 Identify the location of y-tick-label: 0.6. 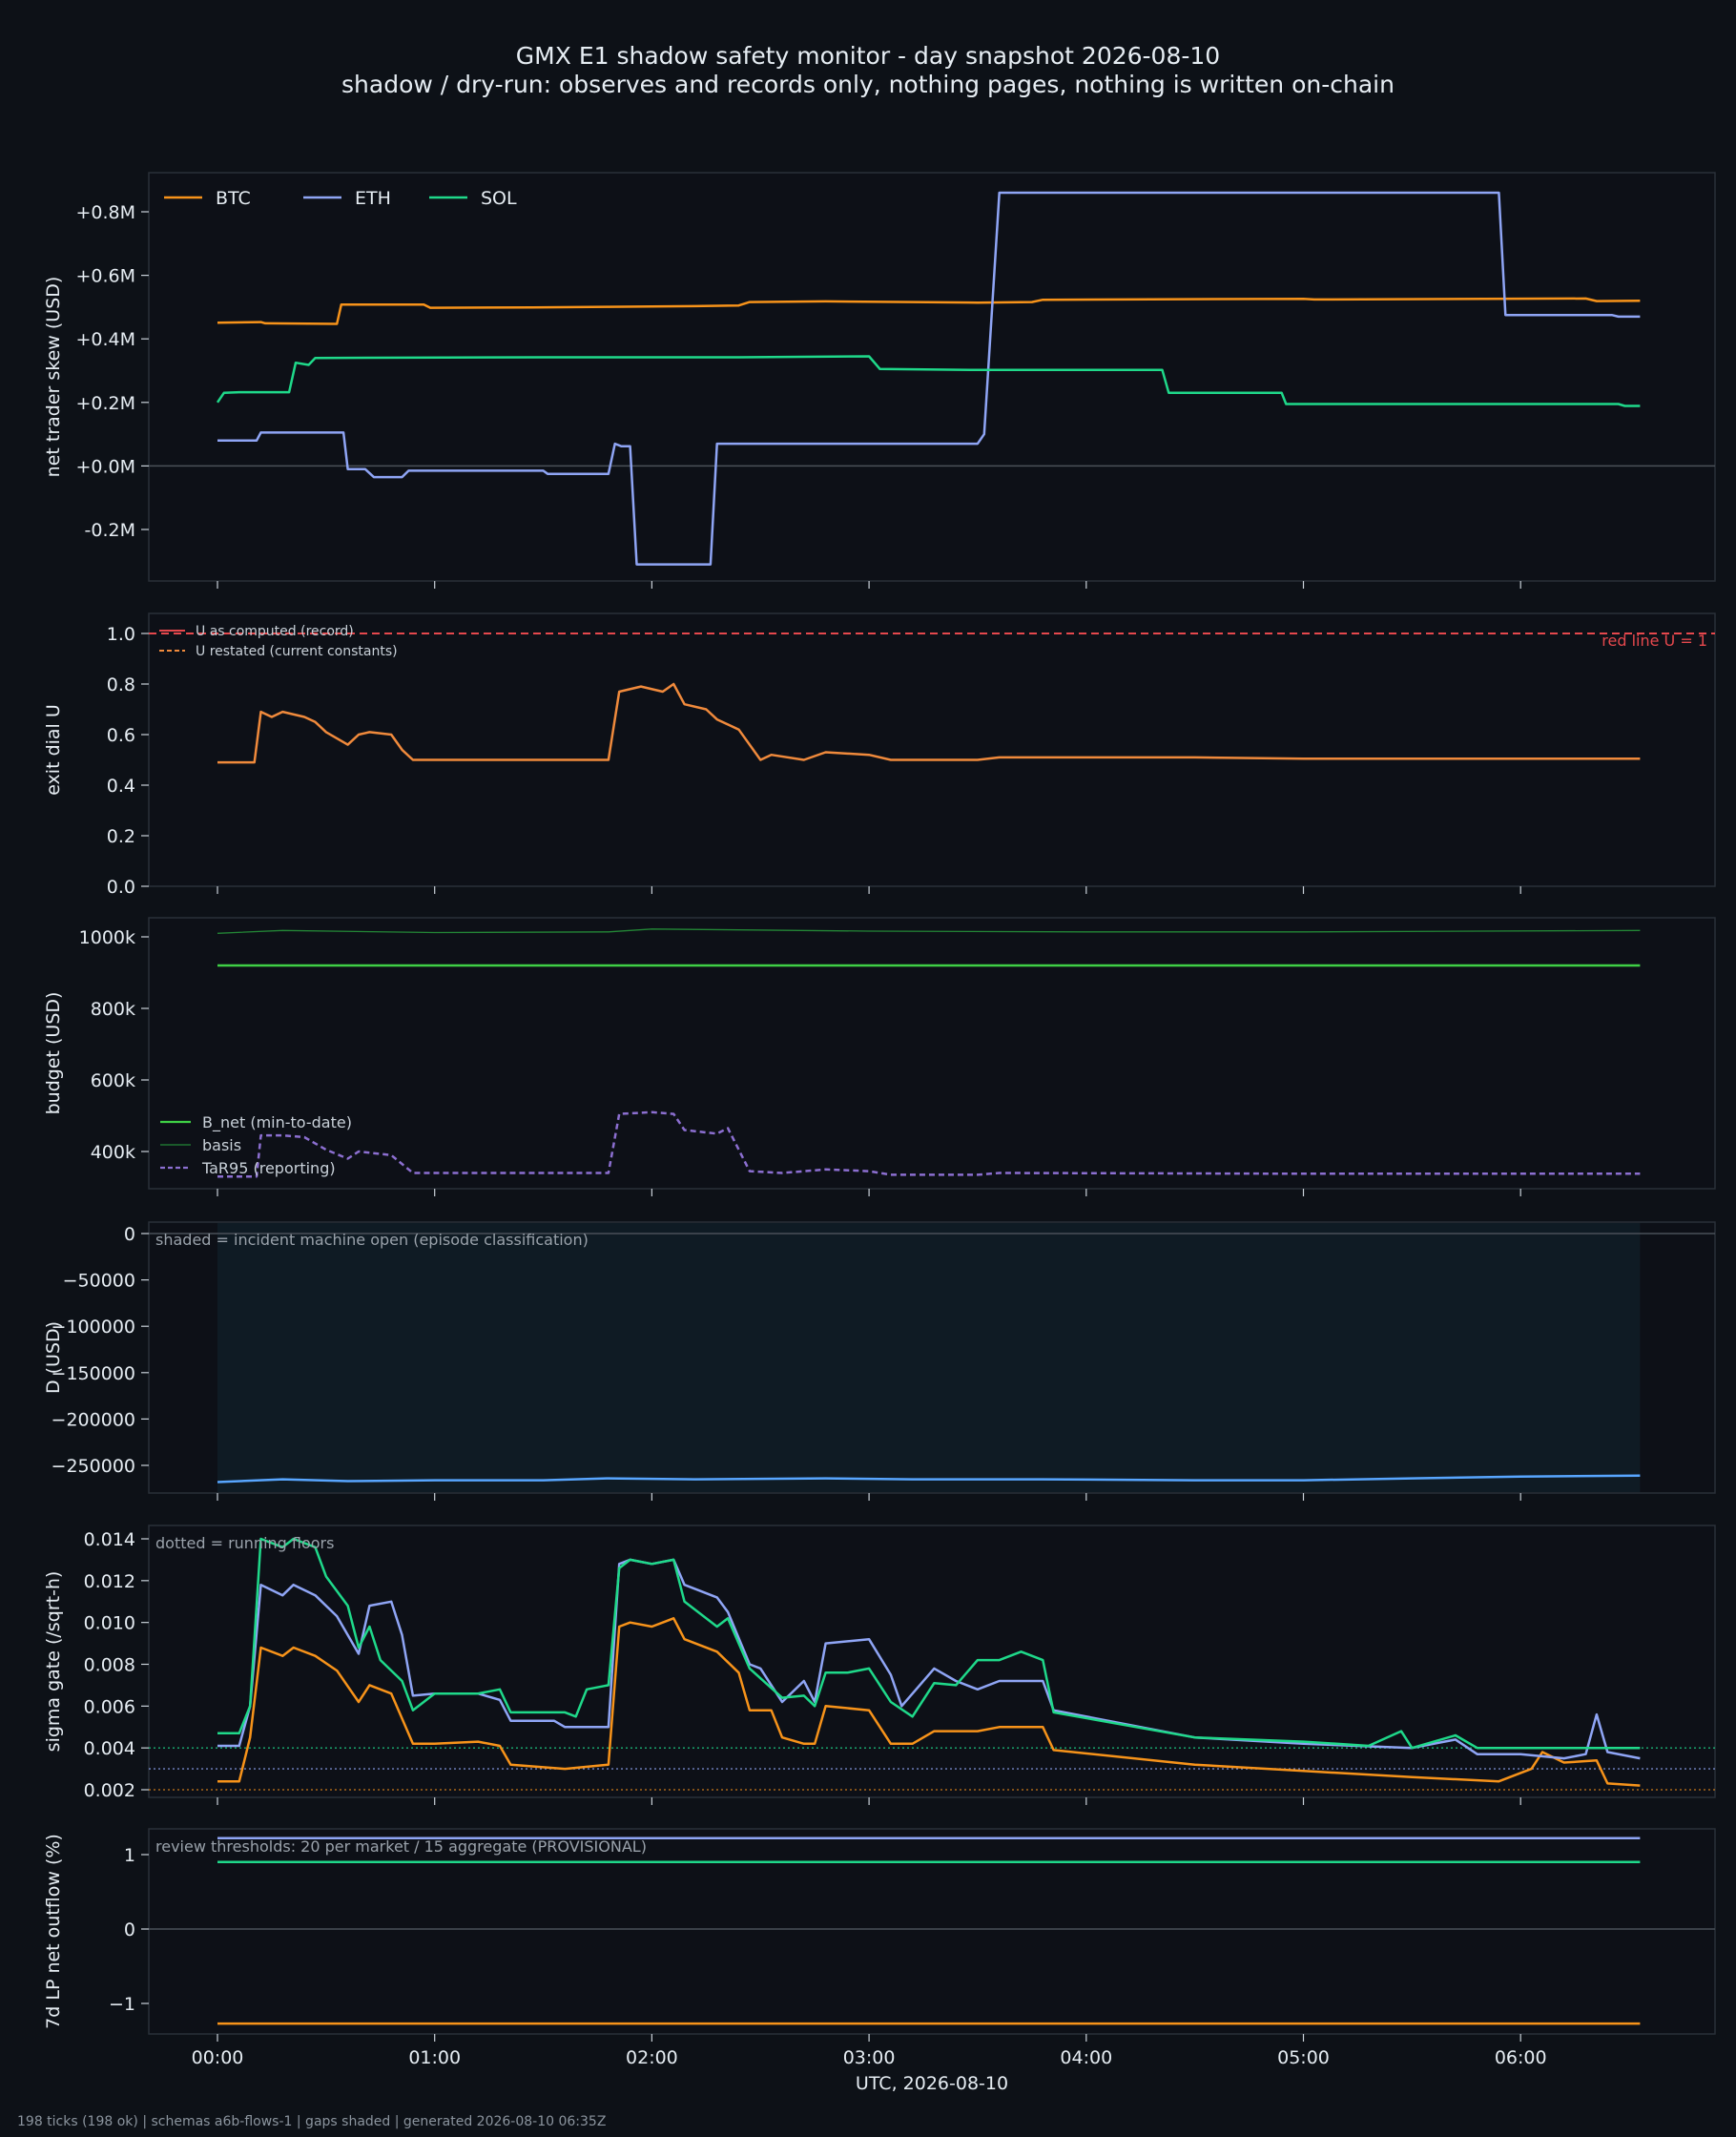
(121, 735).